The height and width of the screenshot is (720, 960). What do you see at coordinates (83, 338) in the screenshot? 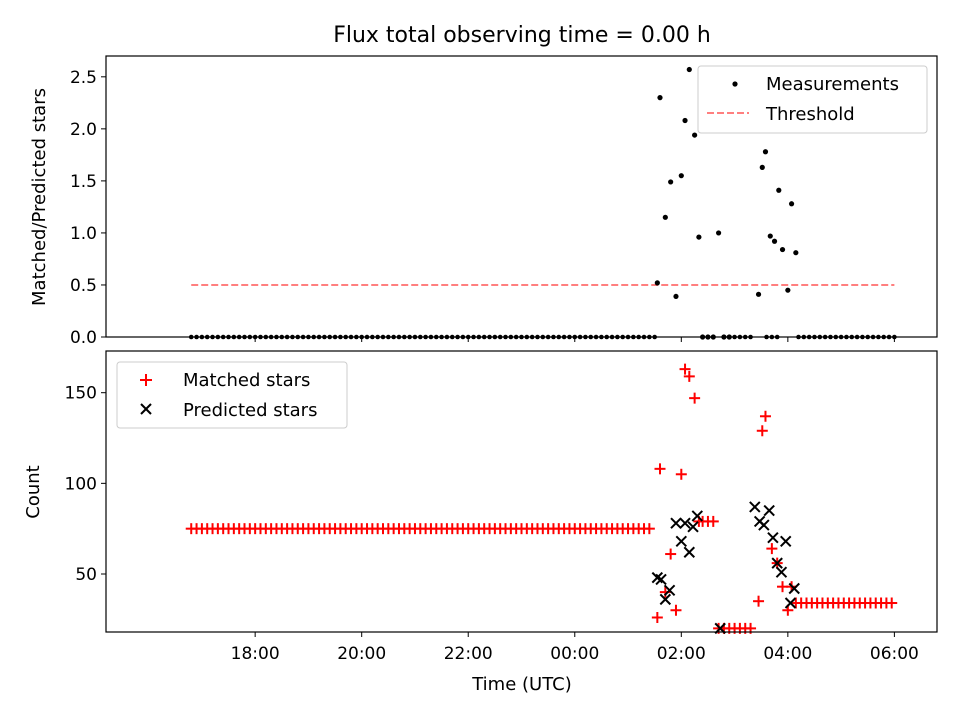
I see `top-ytick-label: 0.0` at bounding box center [83, 338].